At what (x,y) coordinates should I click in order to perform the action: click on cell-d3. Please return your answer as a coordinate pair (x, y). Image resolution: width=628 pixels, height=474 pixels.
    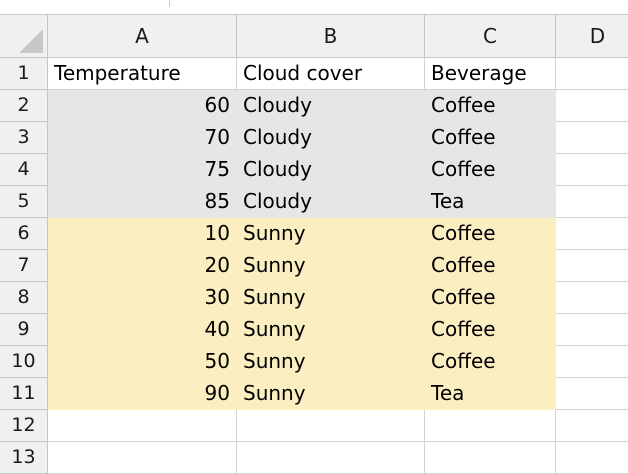
    Looking at the image, I should click on (592, 138).